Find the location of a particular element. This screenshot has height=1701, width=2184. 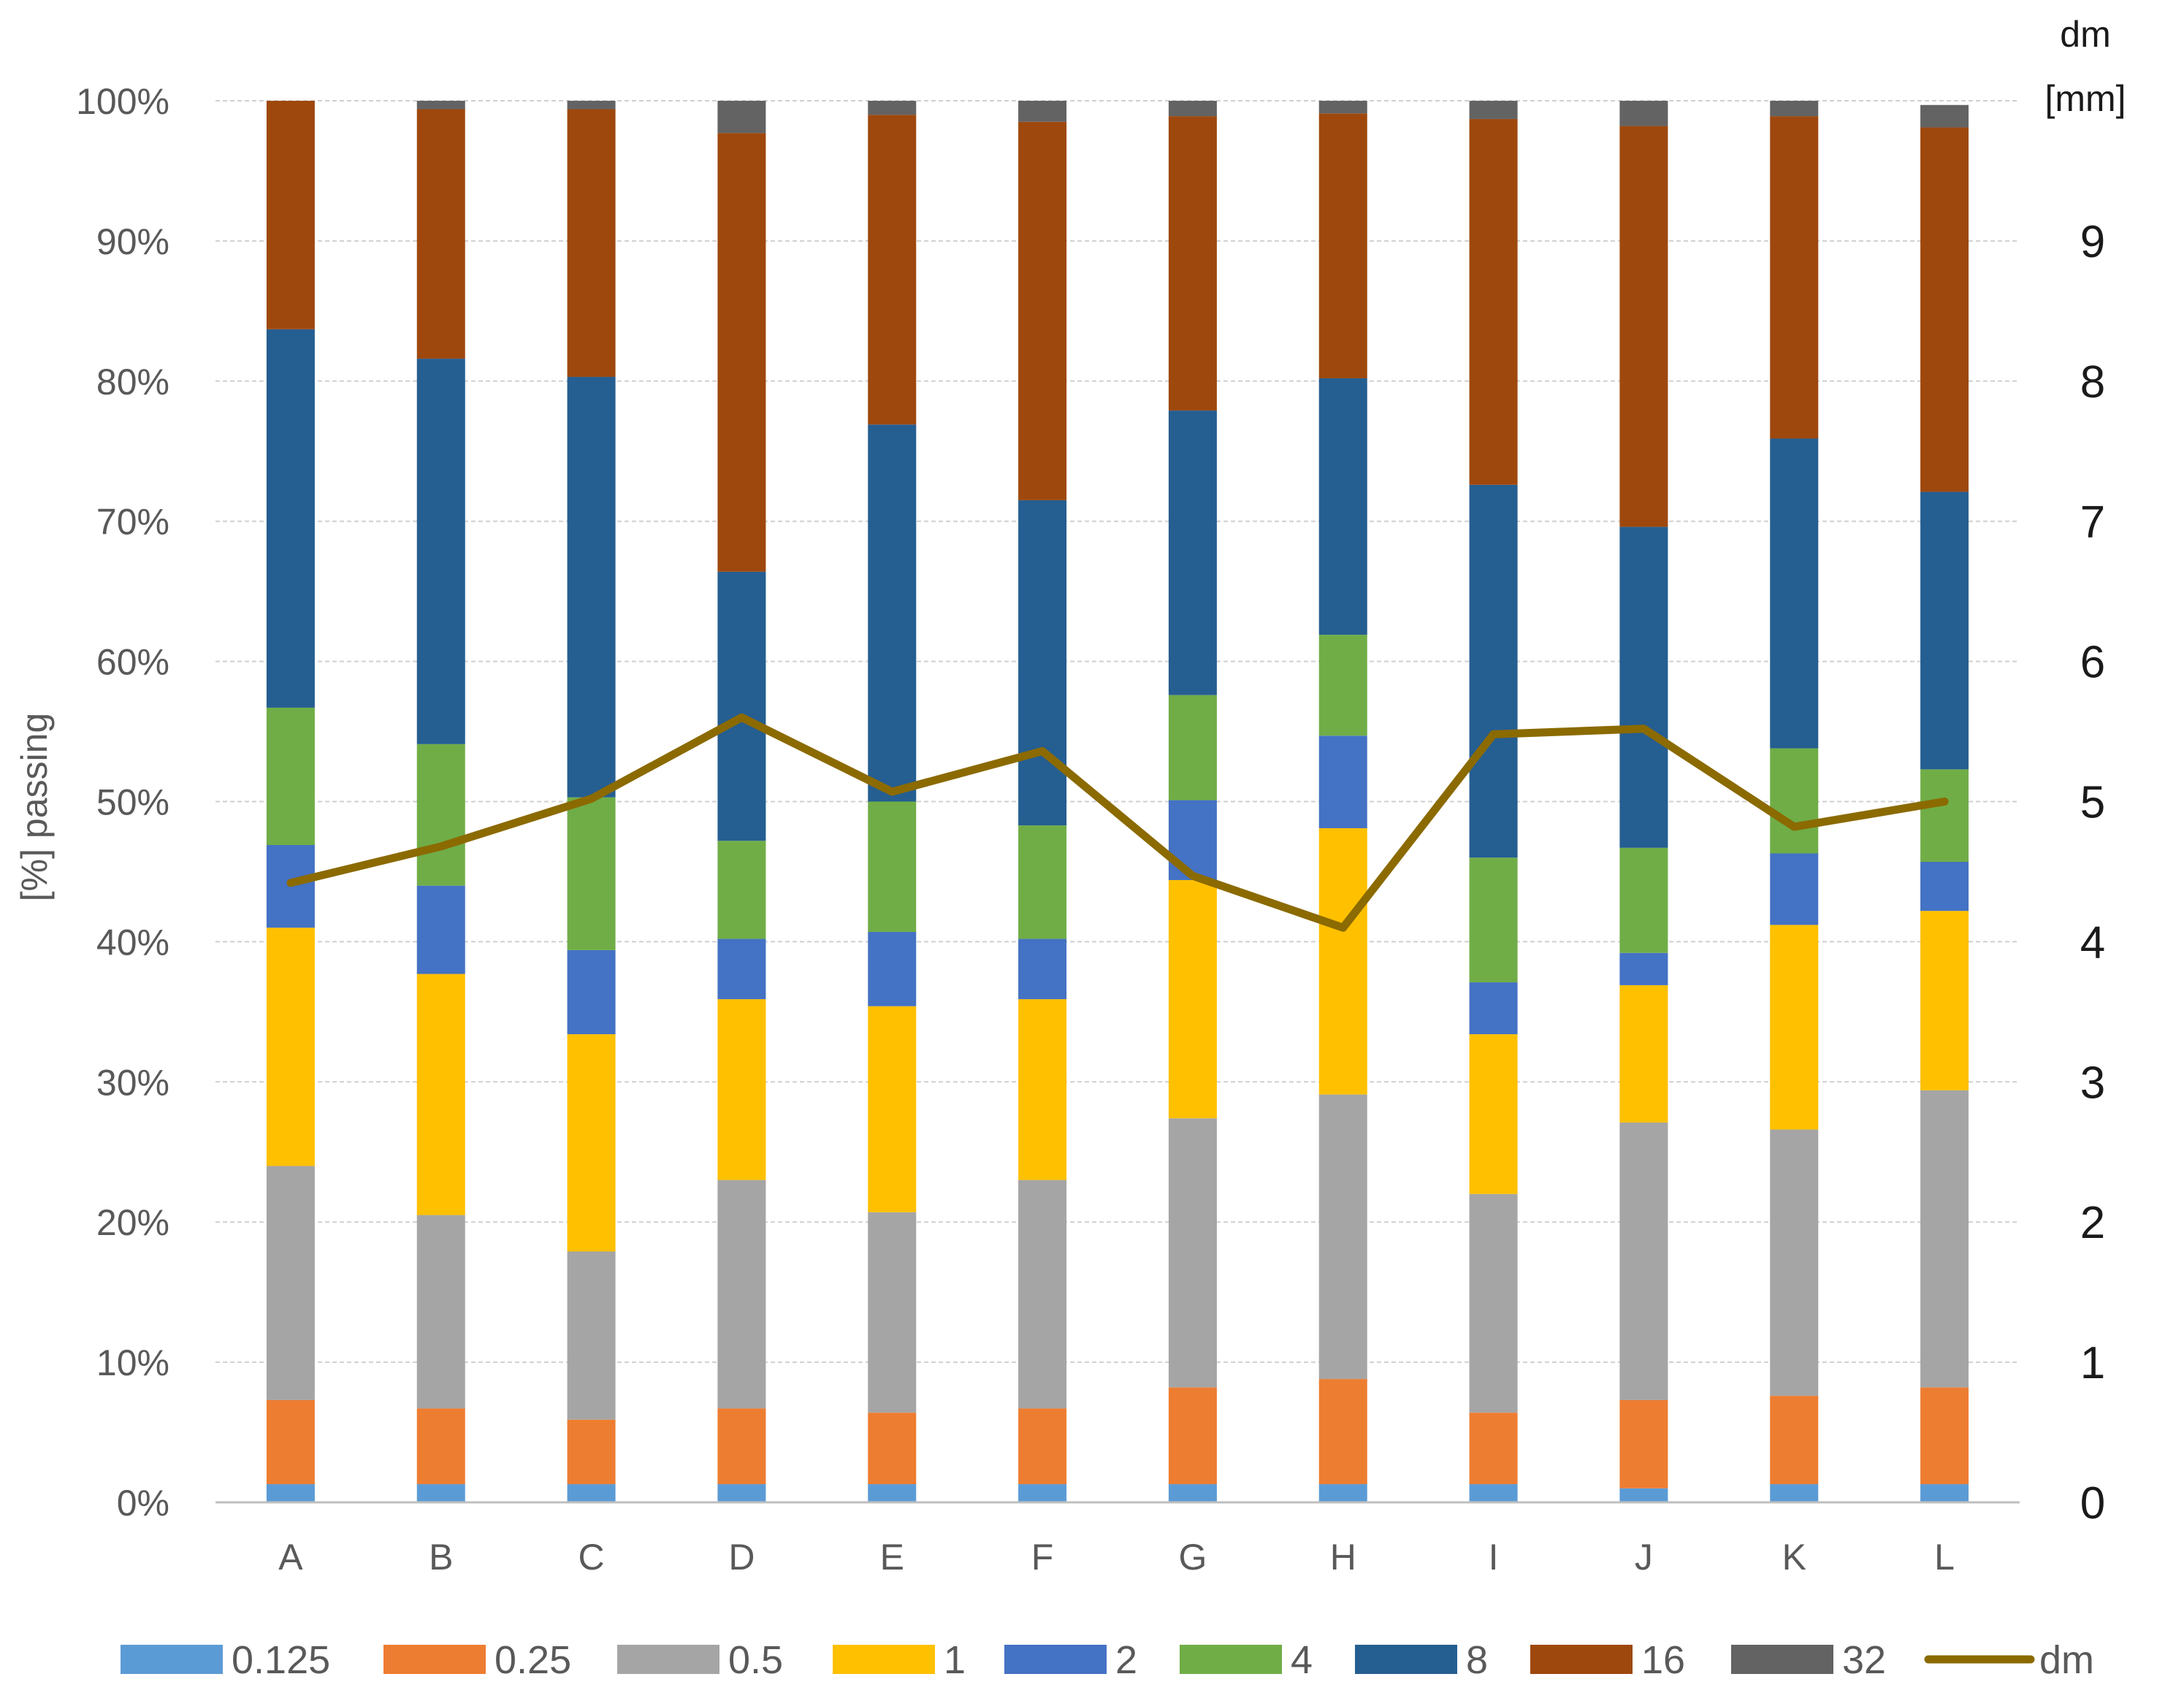

bar-A-0.25 is located at coordinates (290, 1442).